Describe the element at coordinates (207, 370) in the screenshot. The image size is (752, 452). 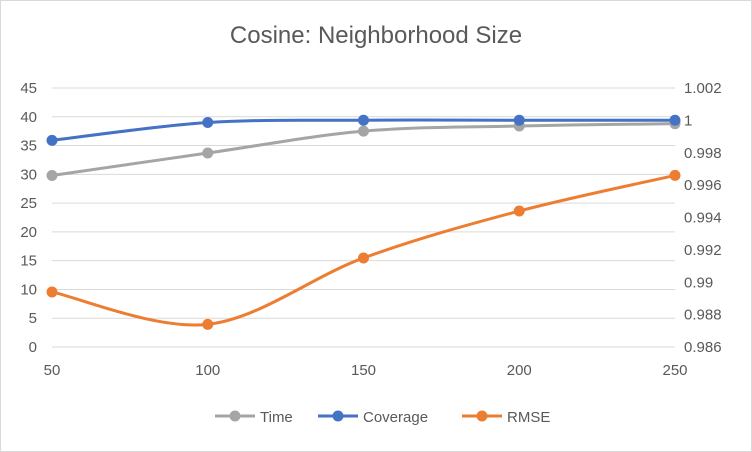
I see `x-tick-label: 100` at that location.